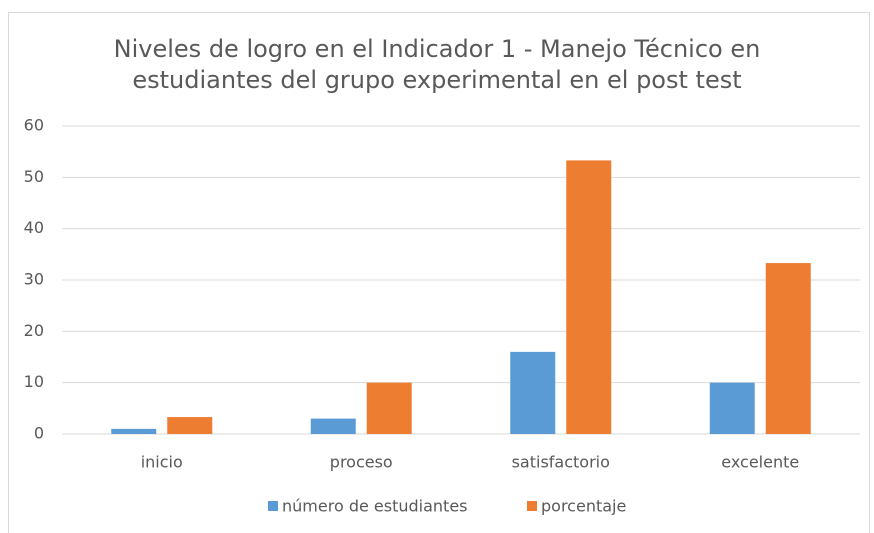 The width and height of the screenshot is (874, 533). I want to click on x-tick-label: satisfactorio, so click(561, 462).